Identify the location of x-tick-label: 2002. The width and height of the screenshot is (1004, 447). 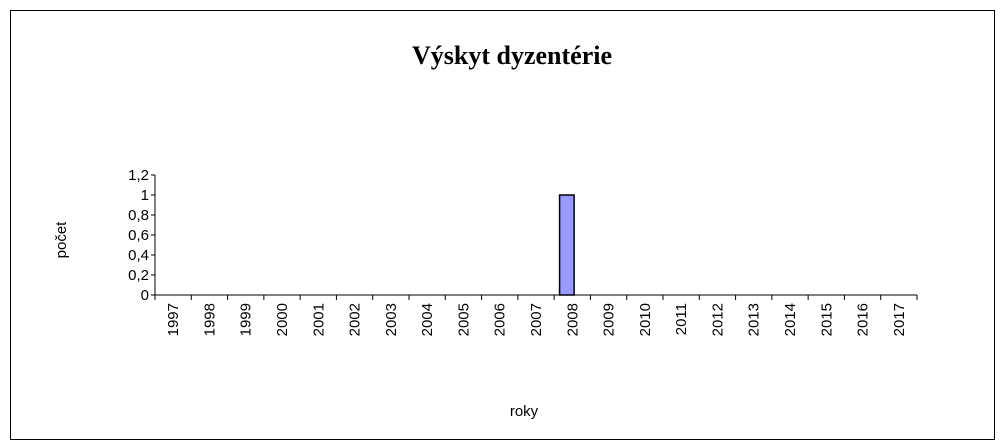
(355, 319).